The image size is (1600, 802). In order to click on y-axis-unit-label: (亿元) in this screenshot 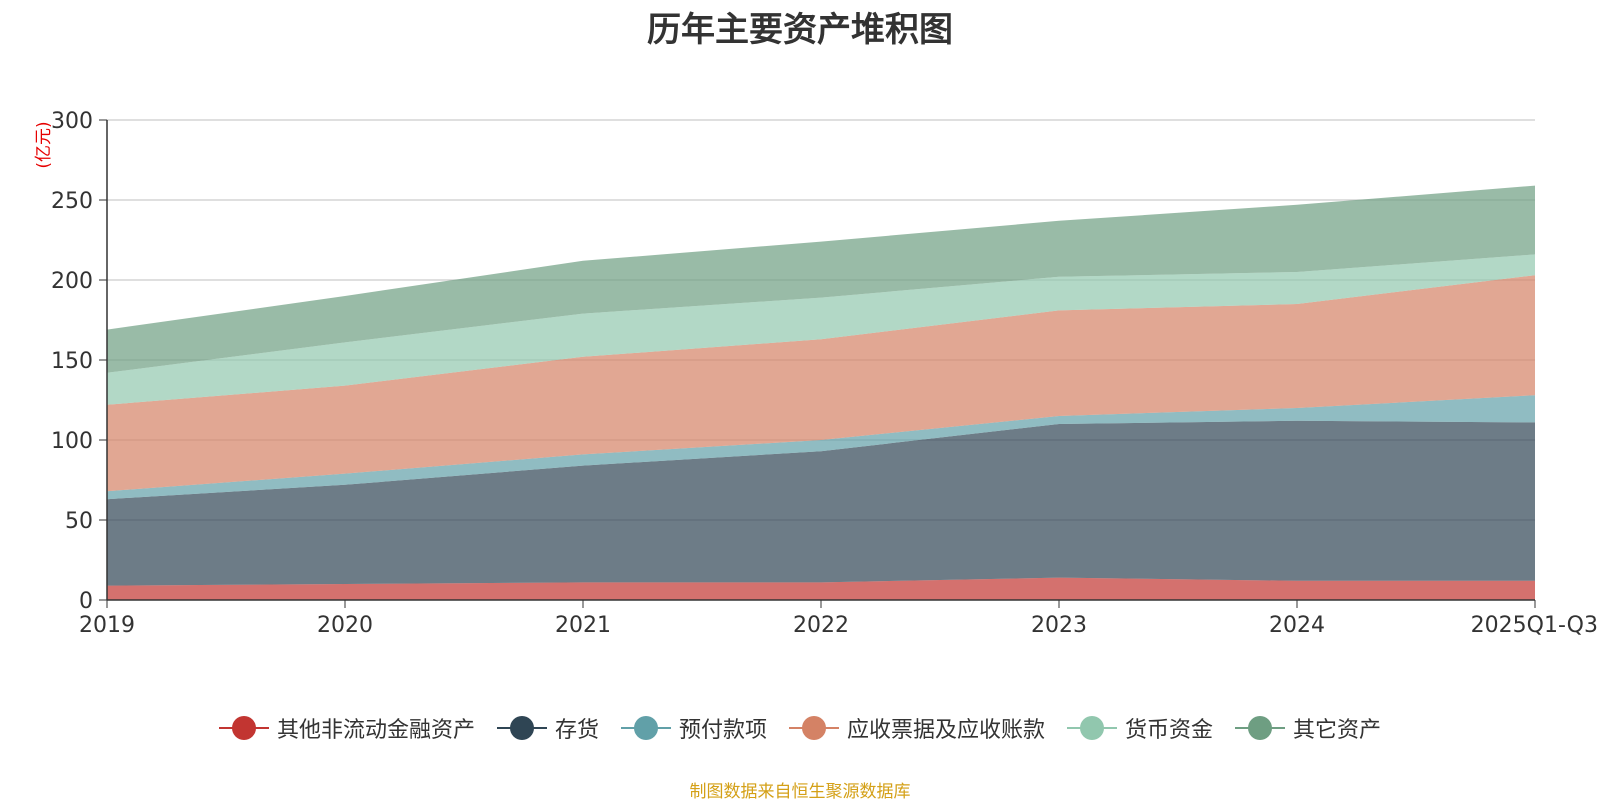, I will do `click(44, 144)`.